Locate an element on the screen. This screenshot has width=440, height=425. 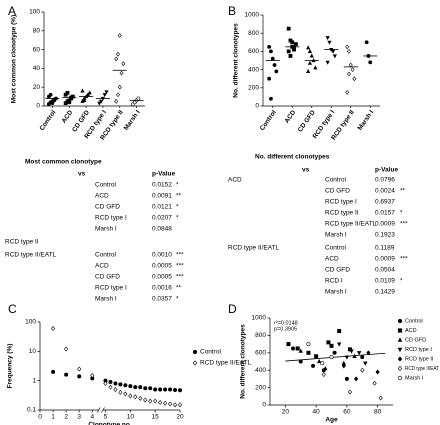
legend-entry: RCD type II is located at coordinates (419, 359).